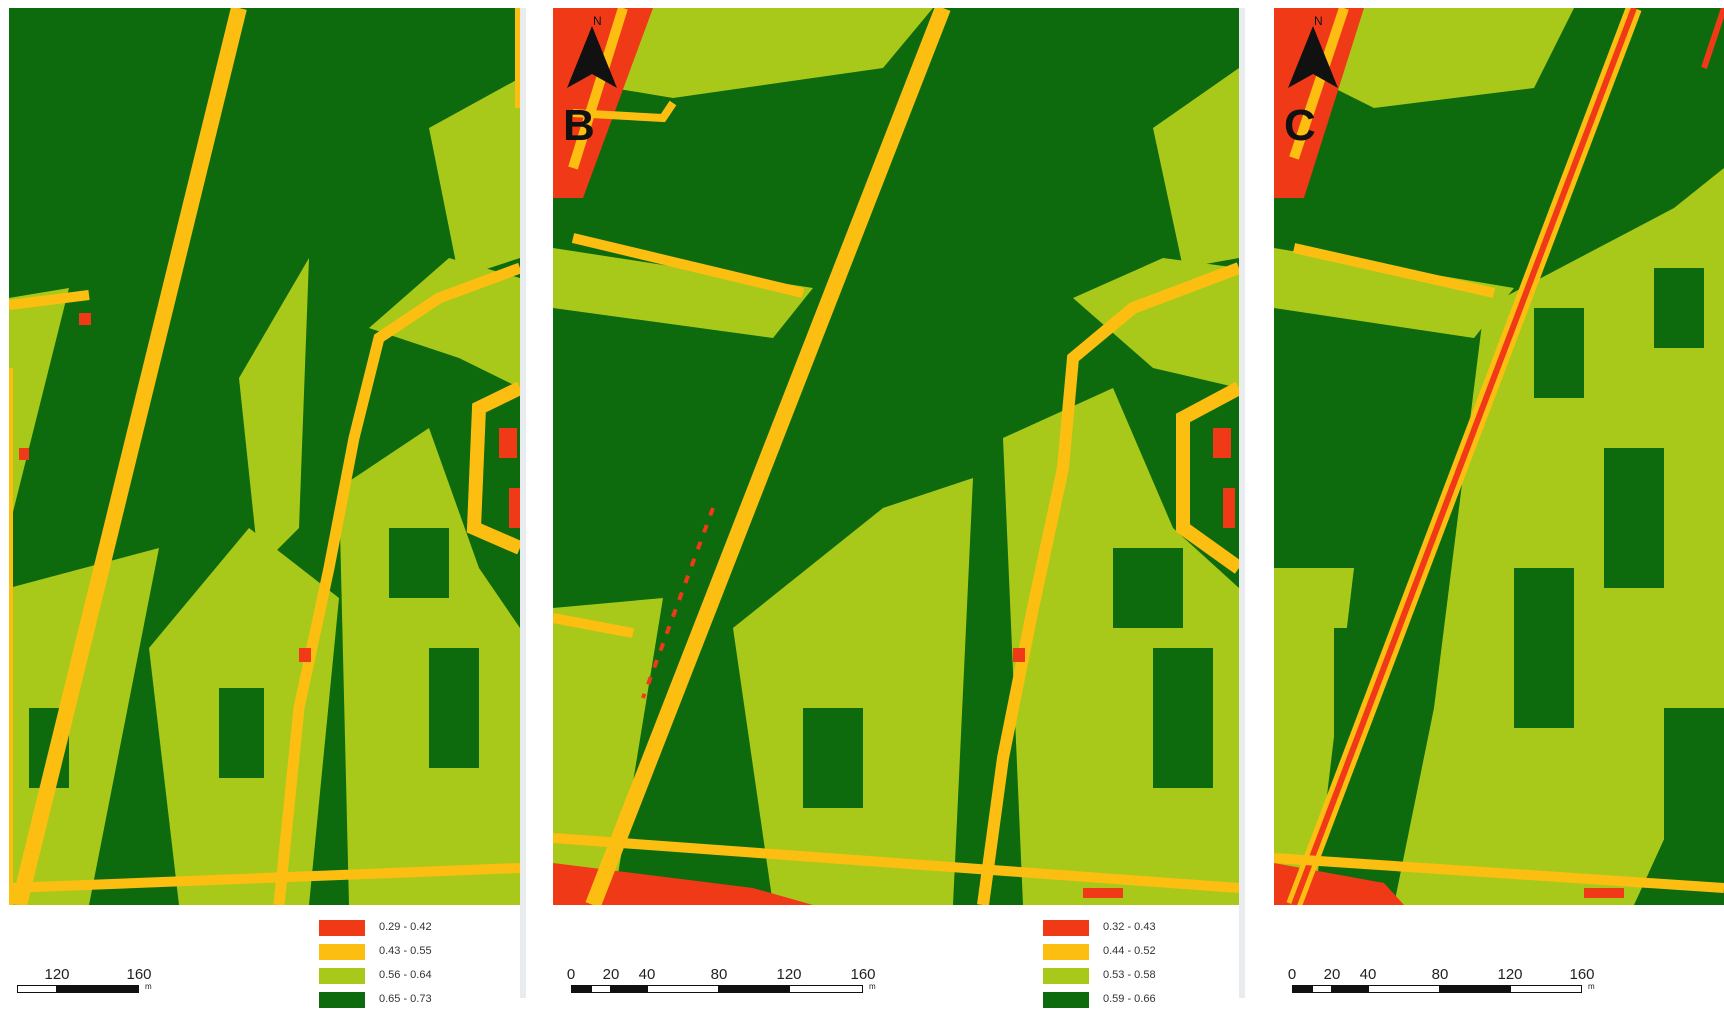  What do you see at coordinates (1123, 929) in the screenshot?
I see `legend-item: 0.32 - 0.43` at bounding box center [1123, 929].